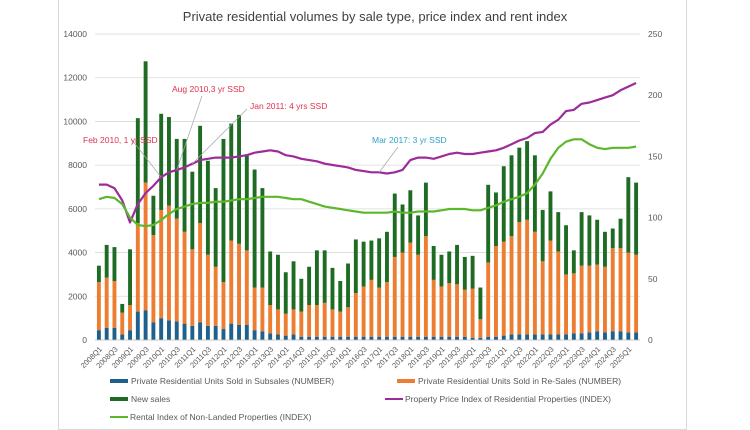  Describe the element at coordinates (388, 159) in the screenshot. I see `annotation-leader` at that location.